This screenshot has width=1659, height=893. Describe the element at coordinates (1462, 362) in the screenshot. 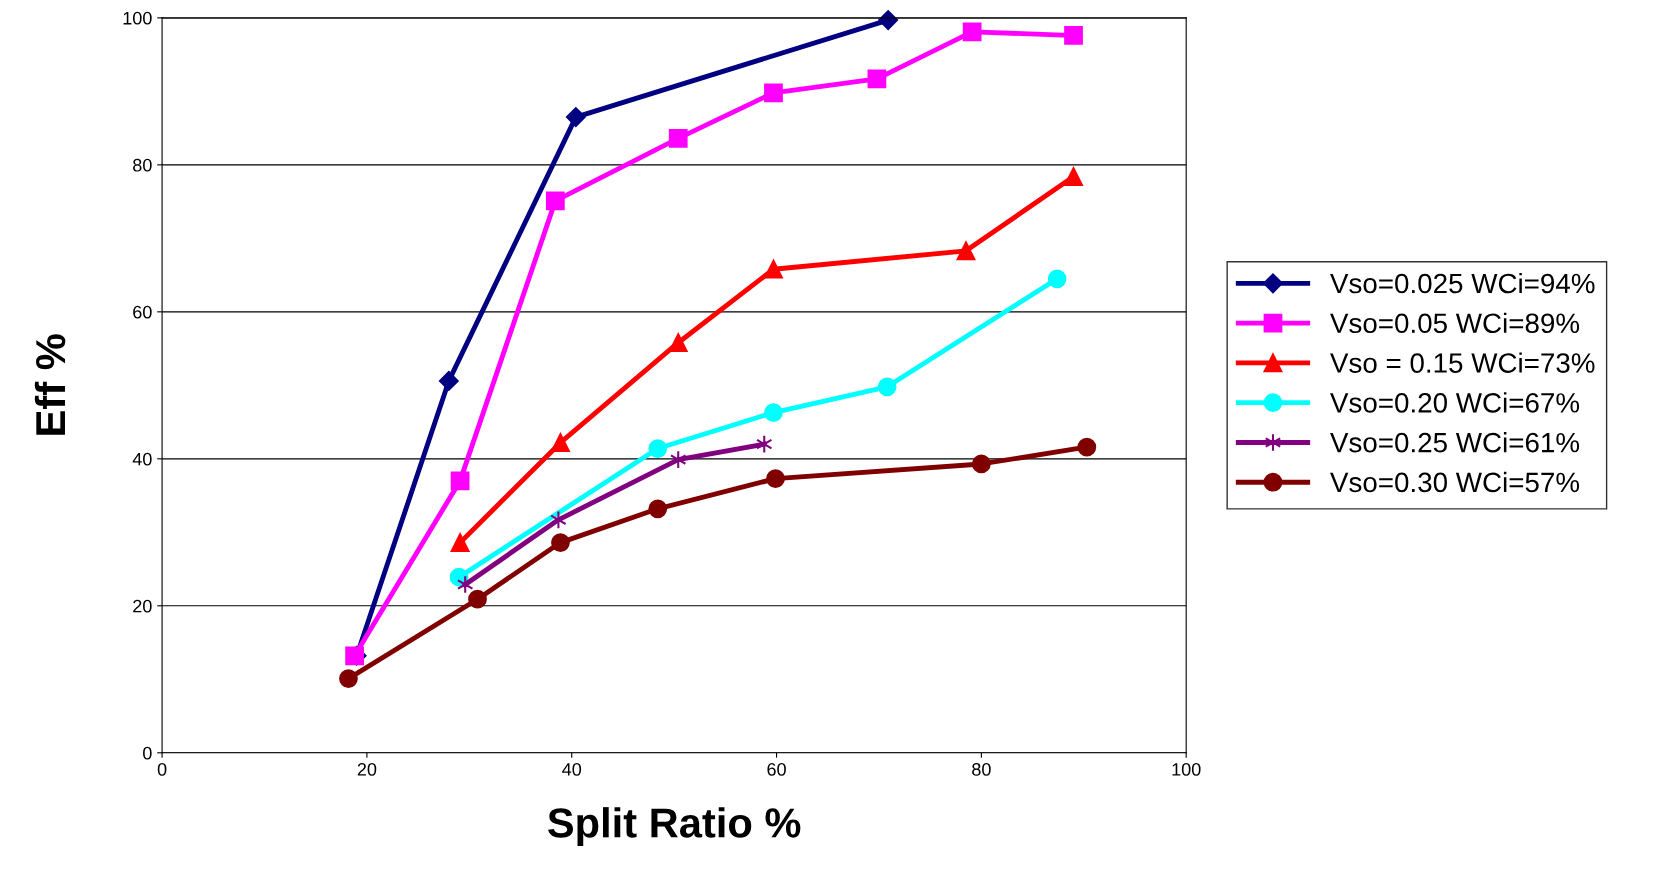

I see `legend-label: Vso = 0.15 WCi=73%` at that location.